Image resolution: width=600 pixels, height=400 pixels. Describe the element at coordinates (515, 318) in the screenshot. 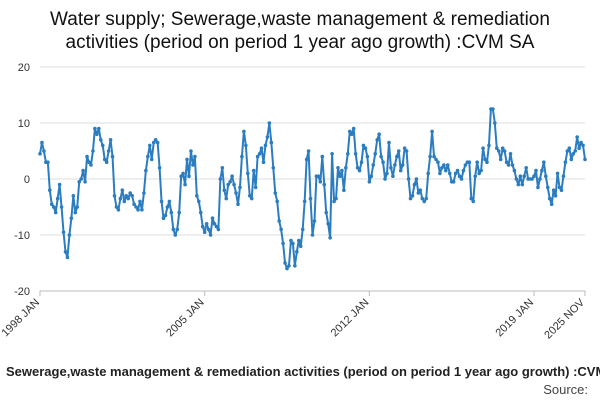

I see `x-tick-label: 2019 JAN` at that location.